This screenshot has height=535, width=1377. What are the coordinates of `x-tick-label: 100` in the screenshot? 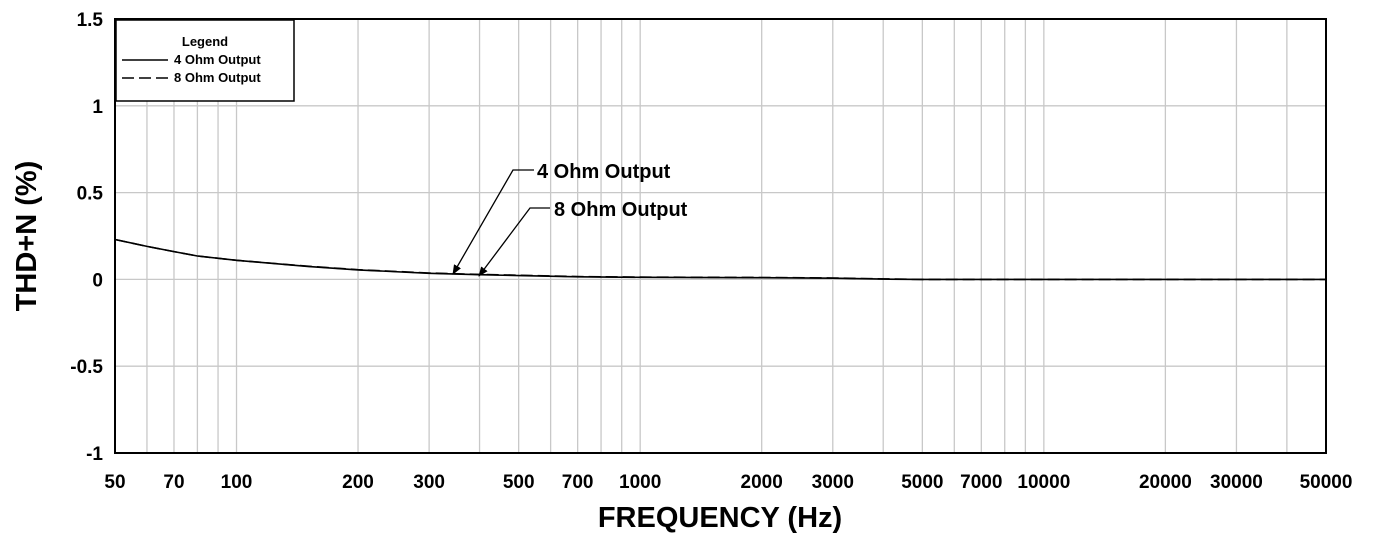 It's located at (237, 482).